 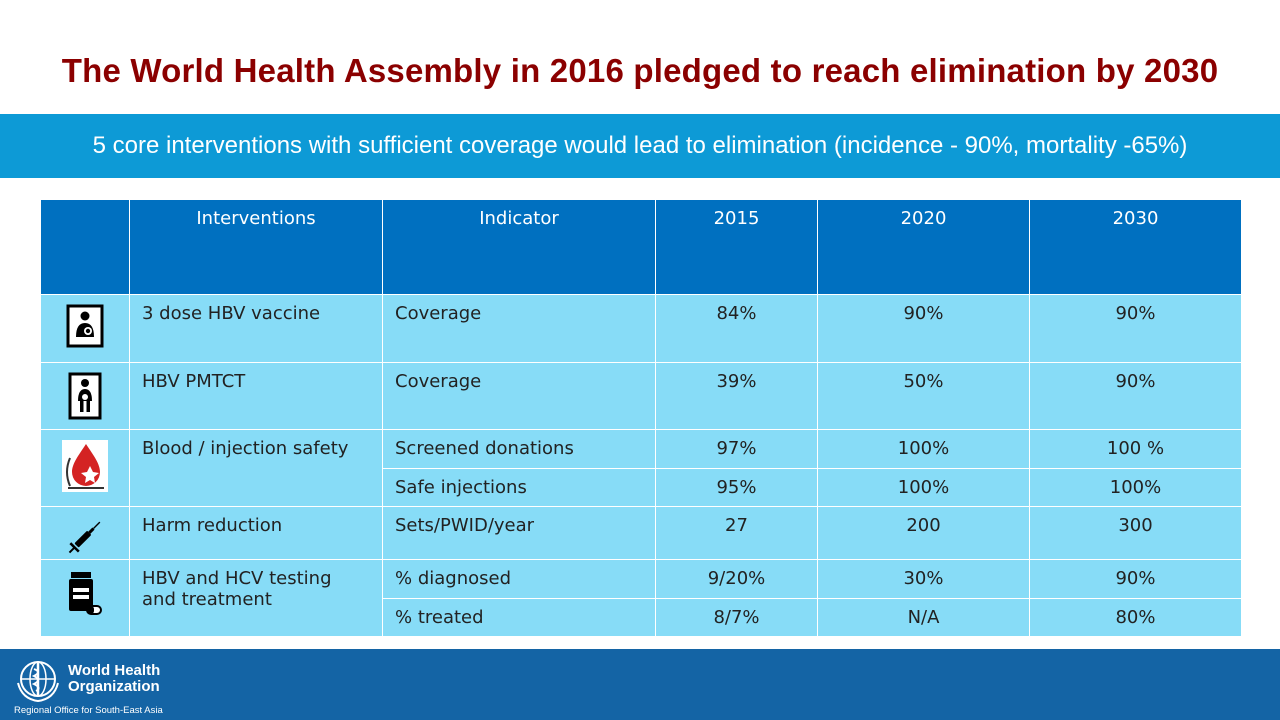 I want to click on header-2015: 2015, so click(x=736, y=247).